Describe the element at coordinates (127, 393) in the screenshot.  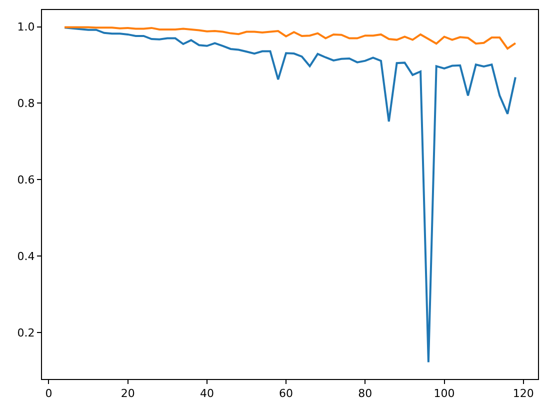
I see `x-tick-label: 20` at that location.